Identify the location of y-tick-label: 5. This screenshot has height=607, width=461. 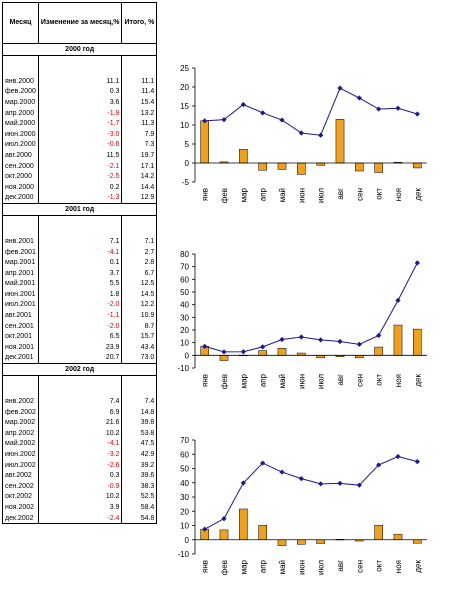
(187, 144).